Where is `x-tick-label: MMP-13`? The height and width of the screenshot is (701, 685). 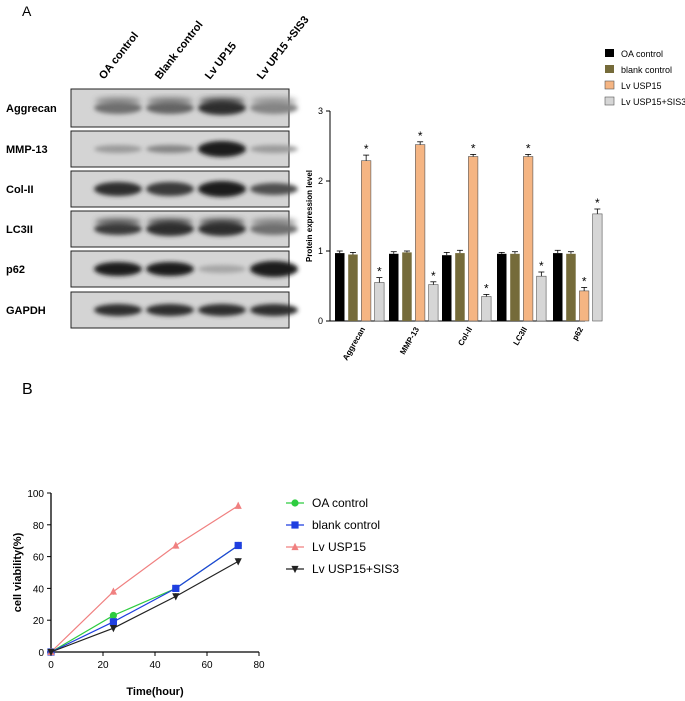
x-tick-label: MMP-13 is located at coordinates (409, 340).